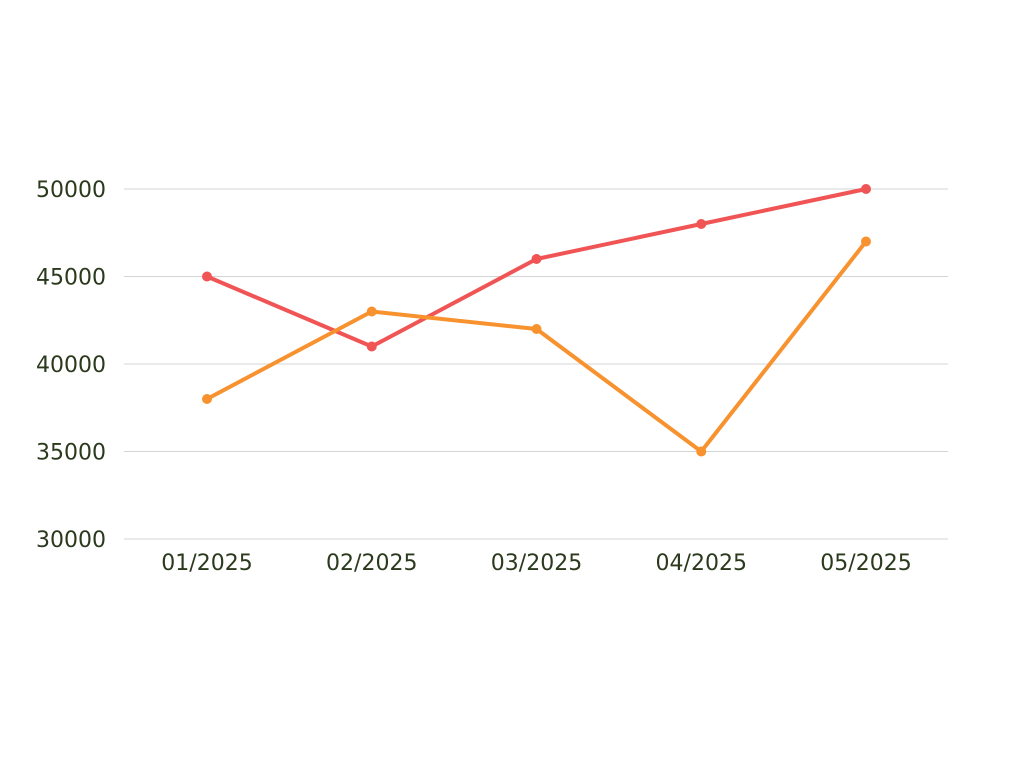  I want to click on x-axis: 01/2025 02/2025 03/2025 04/2025 05/2025, so click(536, 563).